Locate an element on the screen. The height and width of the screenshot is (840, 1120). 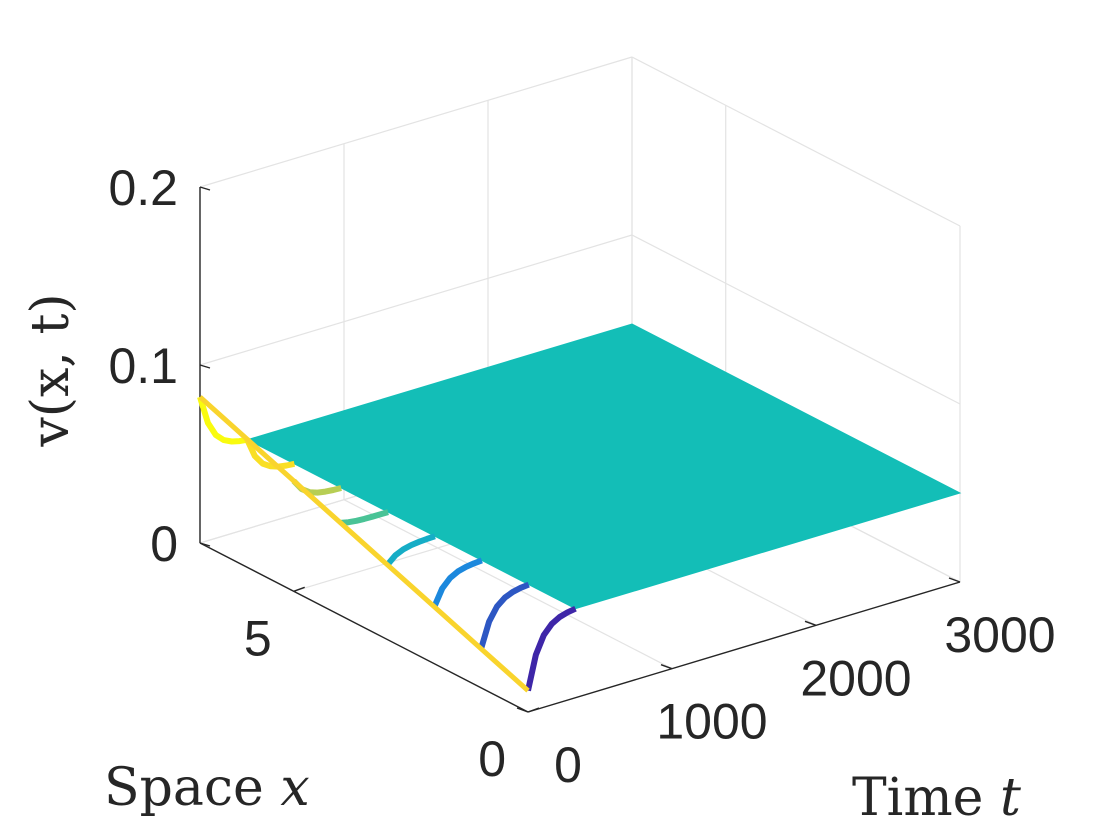
y-axis-line is located at coordinates (364, 627).